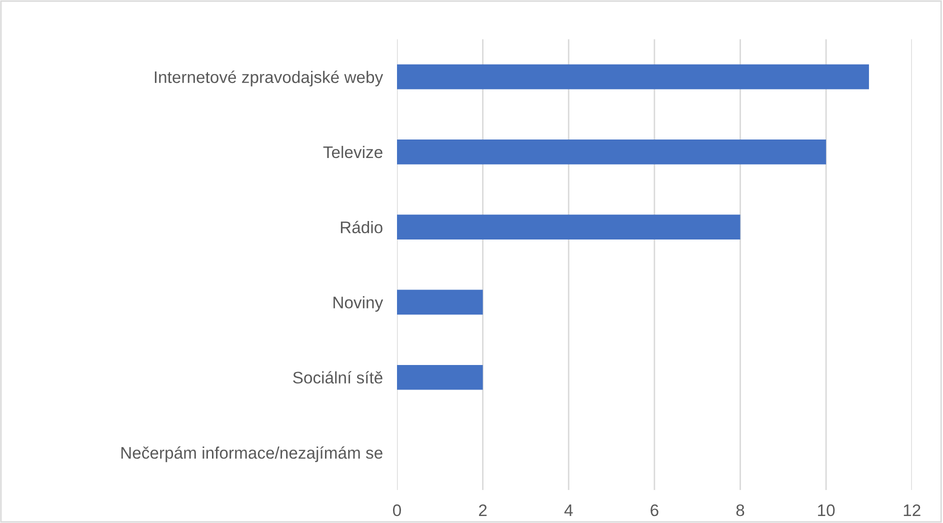 The height and width of the screenshot is (523, 943). Describe the element at coordinates (361, 227) in the screenshot. I see `y-tick-label: Rádio` at that location.